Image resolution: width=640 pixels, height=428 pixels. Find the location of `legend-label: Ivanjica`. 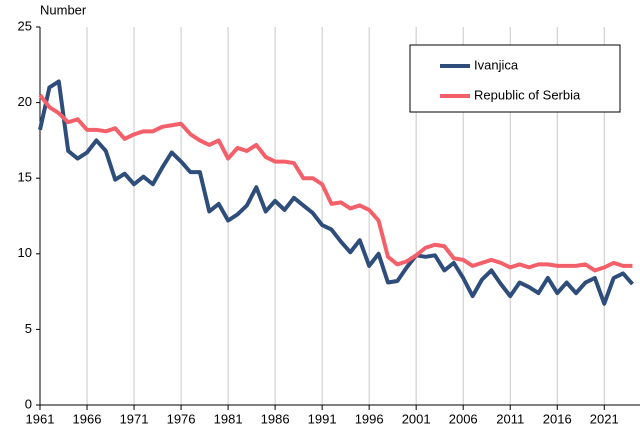

legend-label: Ivanjica is located at coordinates (496, 64).